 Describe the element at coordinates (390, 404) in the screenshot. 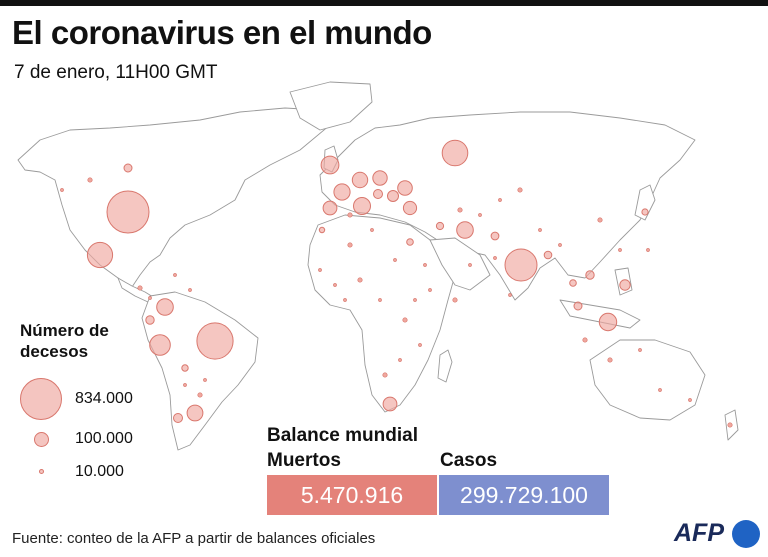

I see `bubble-sud-frica` at that location.